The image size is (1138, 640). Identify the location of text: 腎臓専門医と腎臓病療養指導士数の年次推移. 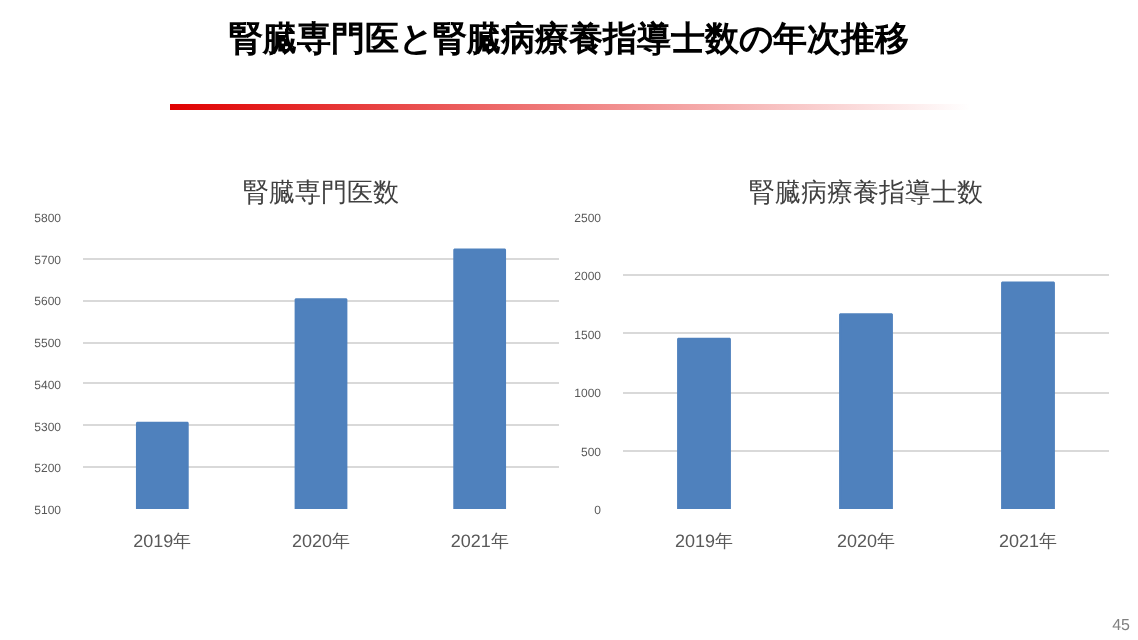
(569, 40).